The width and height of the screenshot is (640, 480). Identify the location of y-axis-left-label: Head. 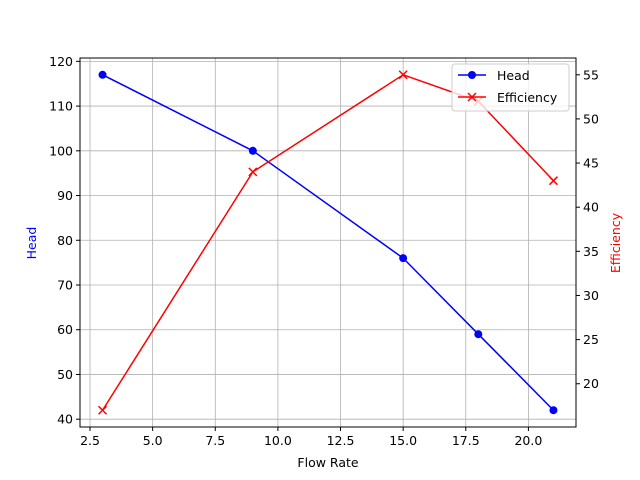
(31, 243).